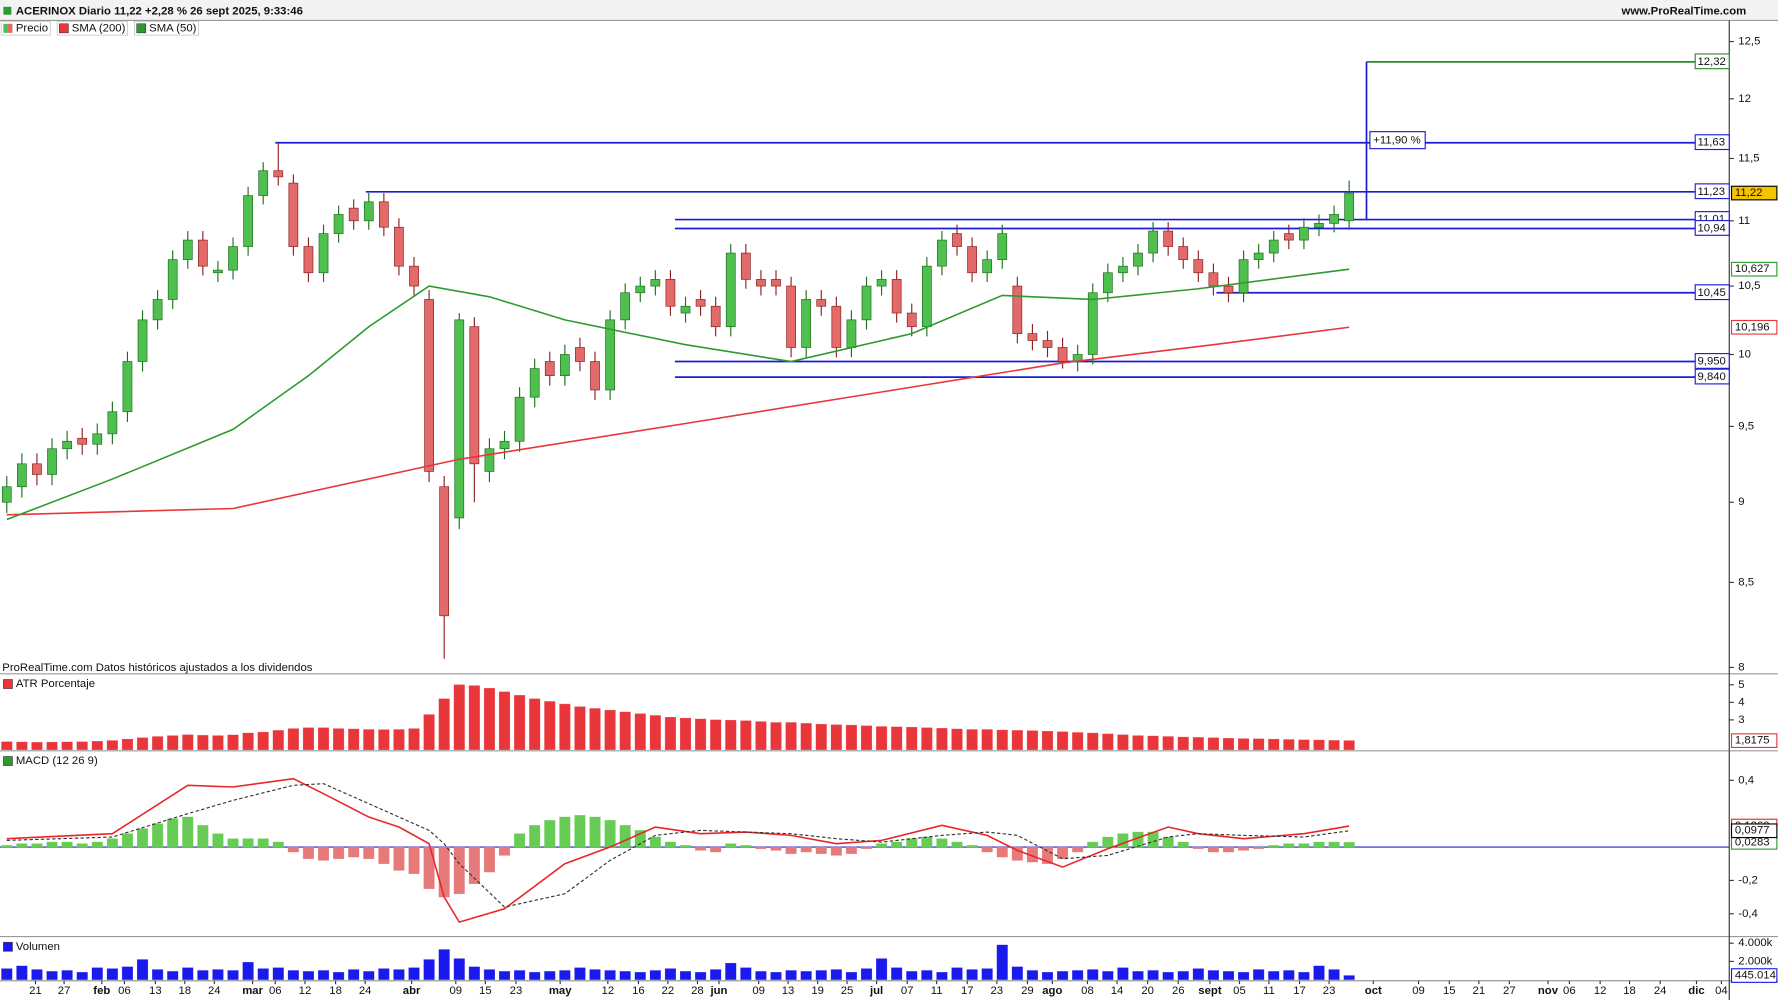 This screenshot has width=1778, height=1000. Describe the element at coordinates (124, 991) in the screenshot. I see `x-tick-label: 06` at that location.